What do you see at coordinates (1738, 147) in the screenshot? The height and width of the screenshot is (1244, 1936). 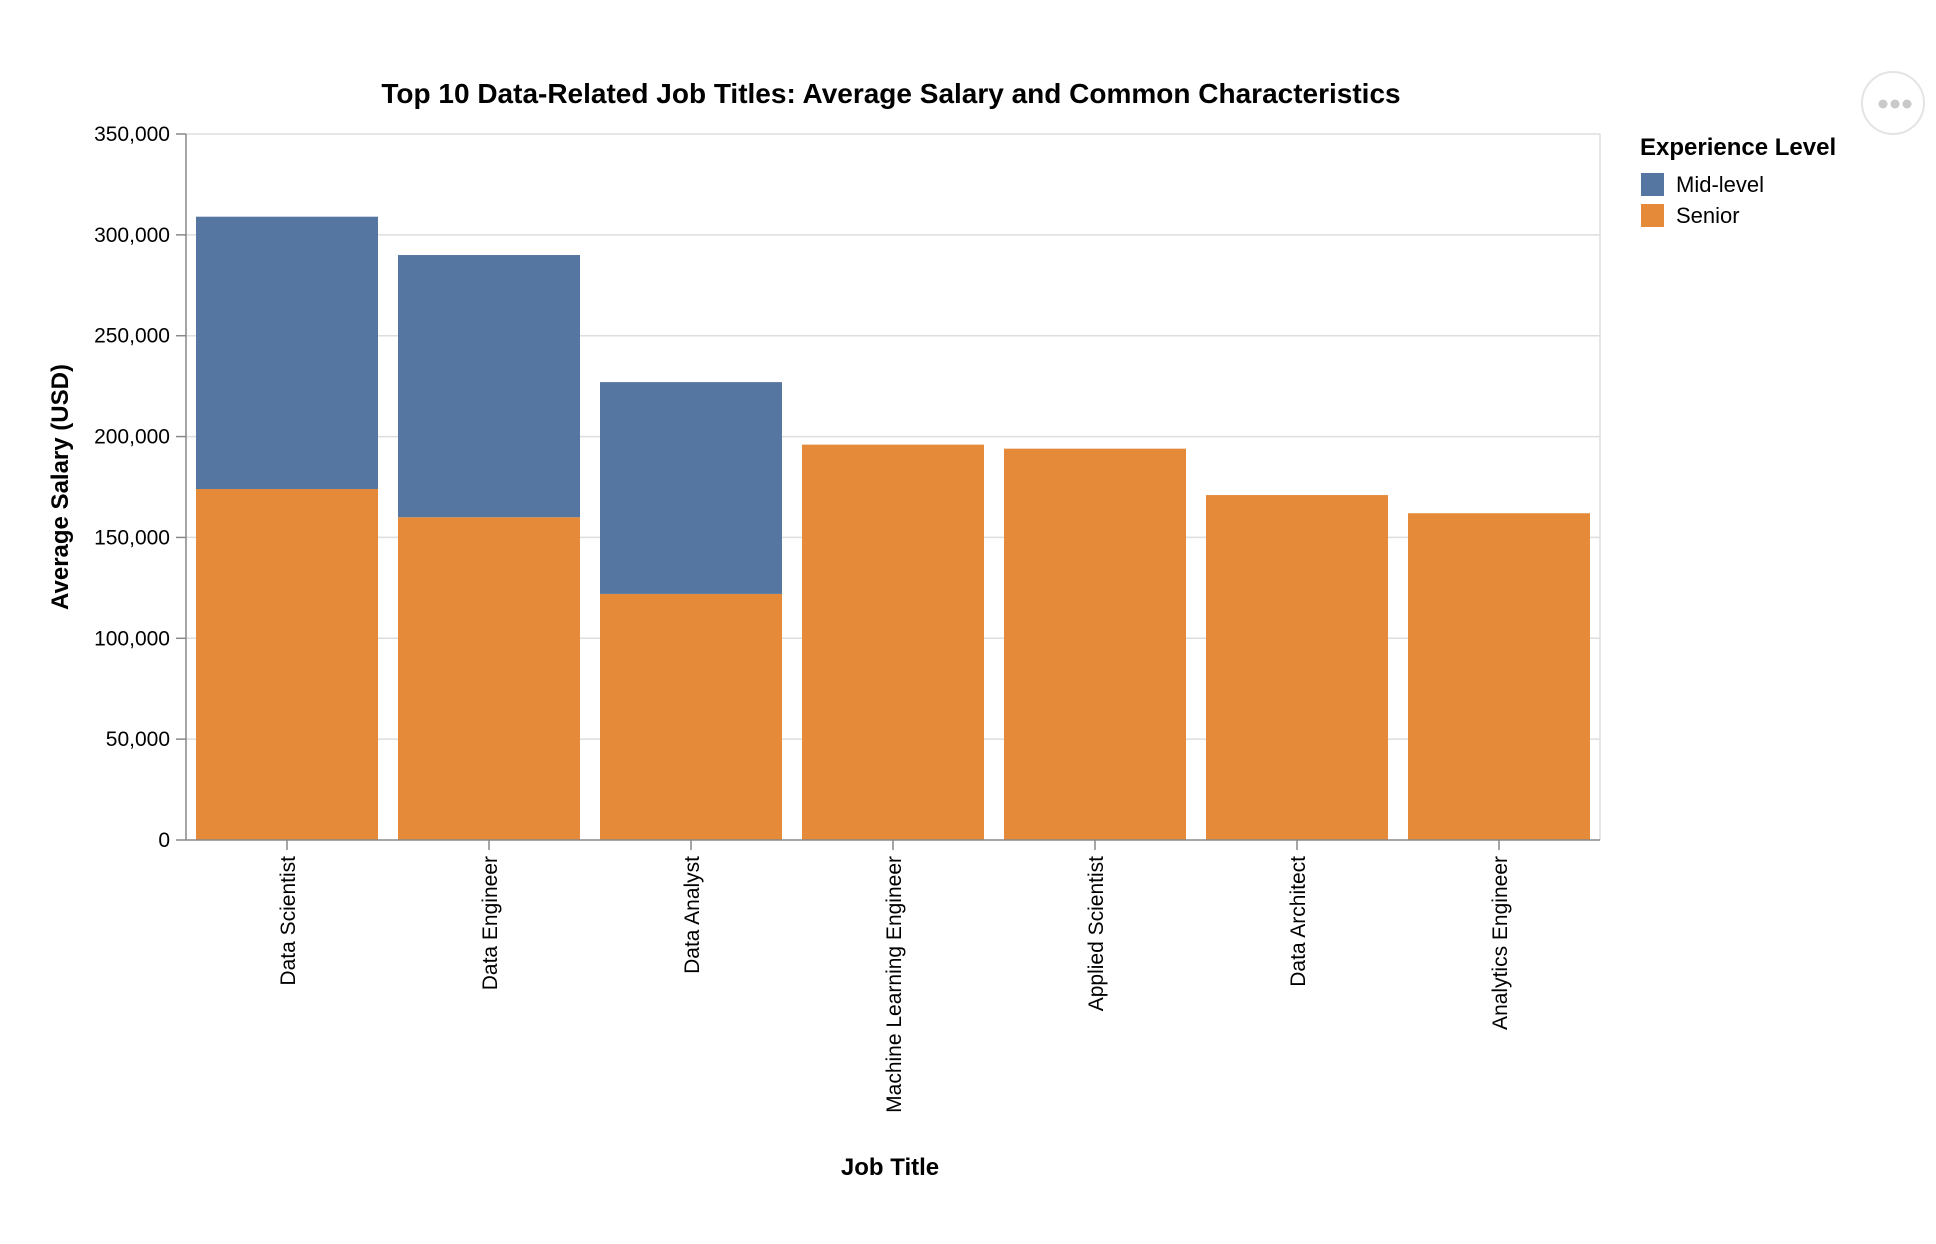 I see `legend-title: Experience Level` at bounding box center [1738, 147].